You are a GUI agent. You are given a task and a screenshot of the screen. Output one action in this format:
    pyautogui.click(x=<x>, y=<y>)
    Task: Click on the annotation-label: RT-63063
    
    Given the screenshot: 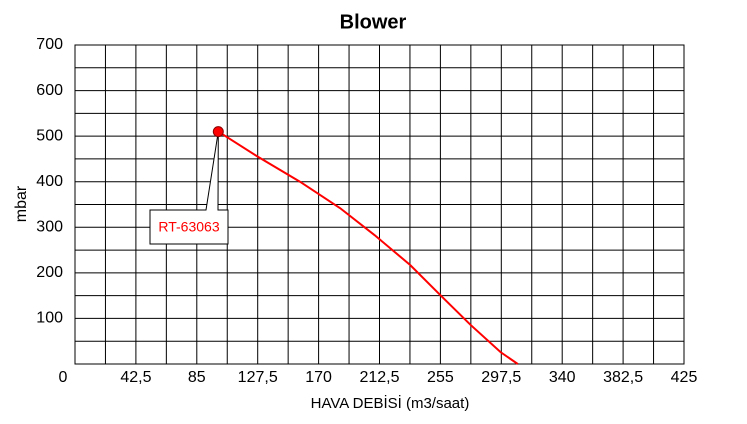 What is the action you would take?
    pyautogui.click(x=188, y=227)
    